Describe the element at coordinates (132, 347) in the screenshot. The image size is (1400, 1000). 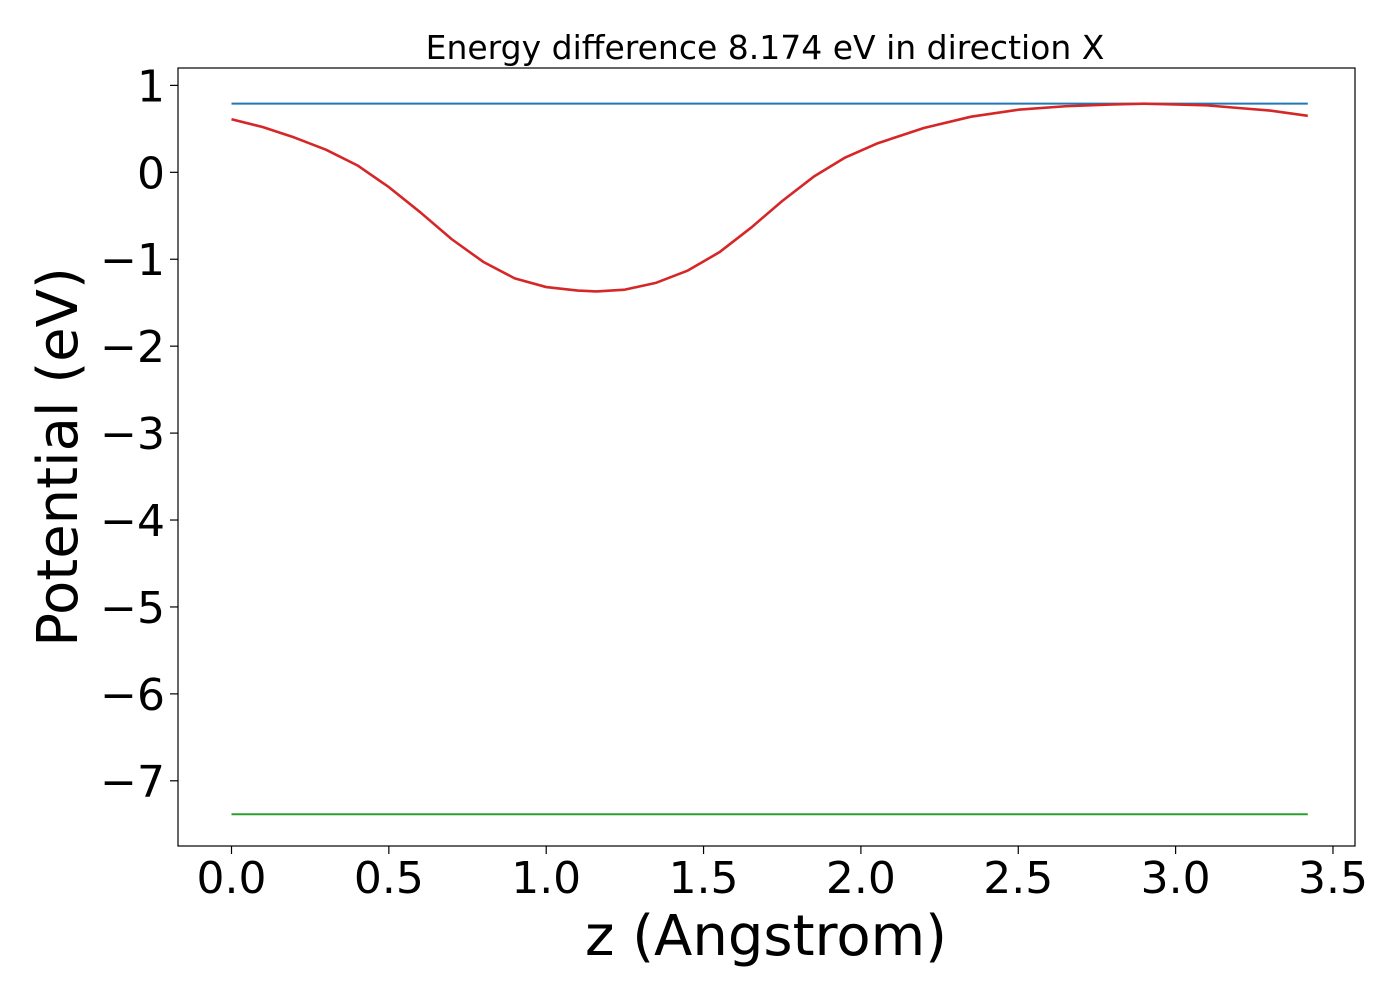
I see `y-tick-label: −2` at that location.